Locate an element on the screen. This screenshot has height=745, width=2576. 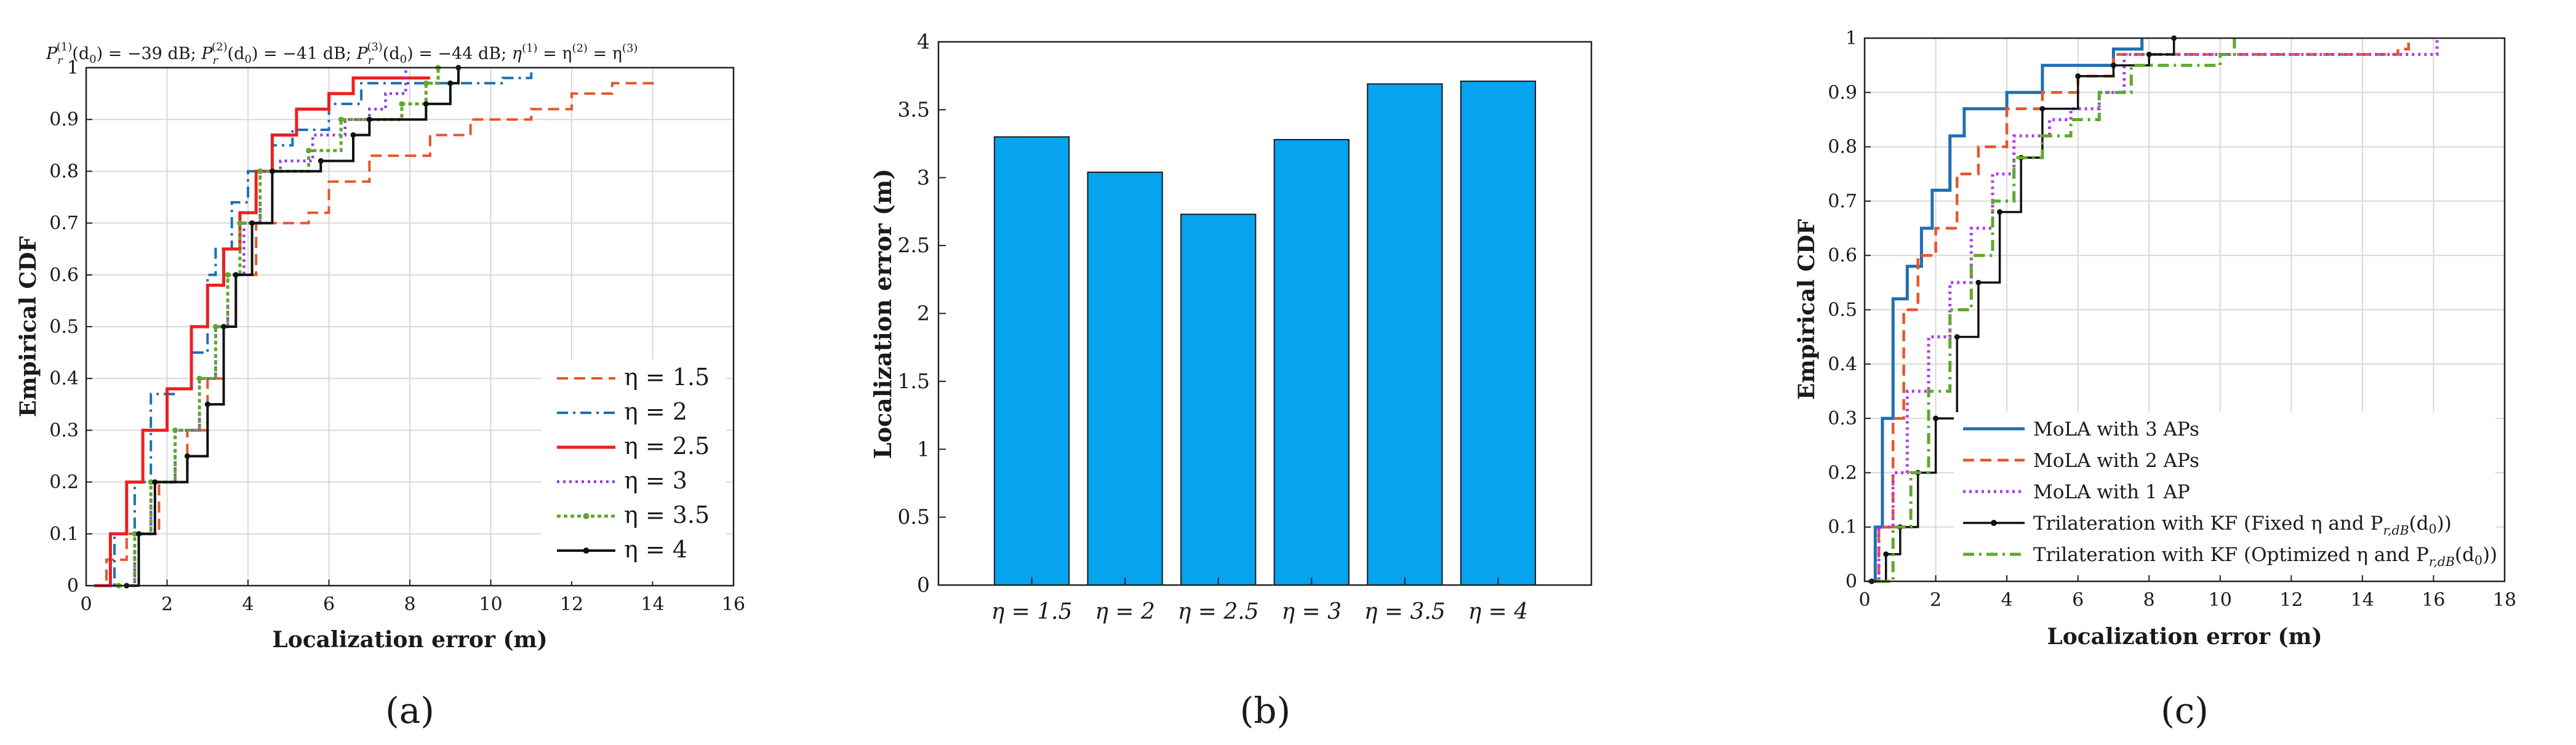
x-tick-label: η = 2 is located at coordinates (1125, 611).